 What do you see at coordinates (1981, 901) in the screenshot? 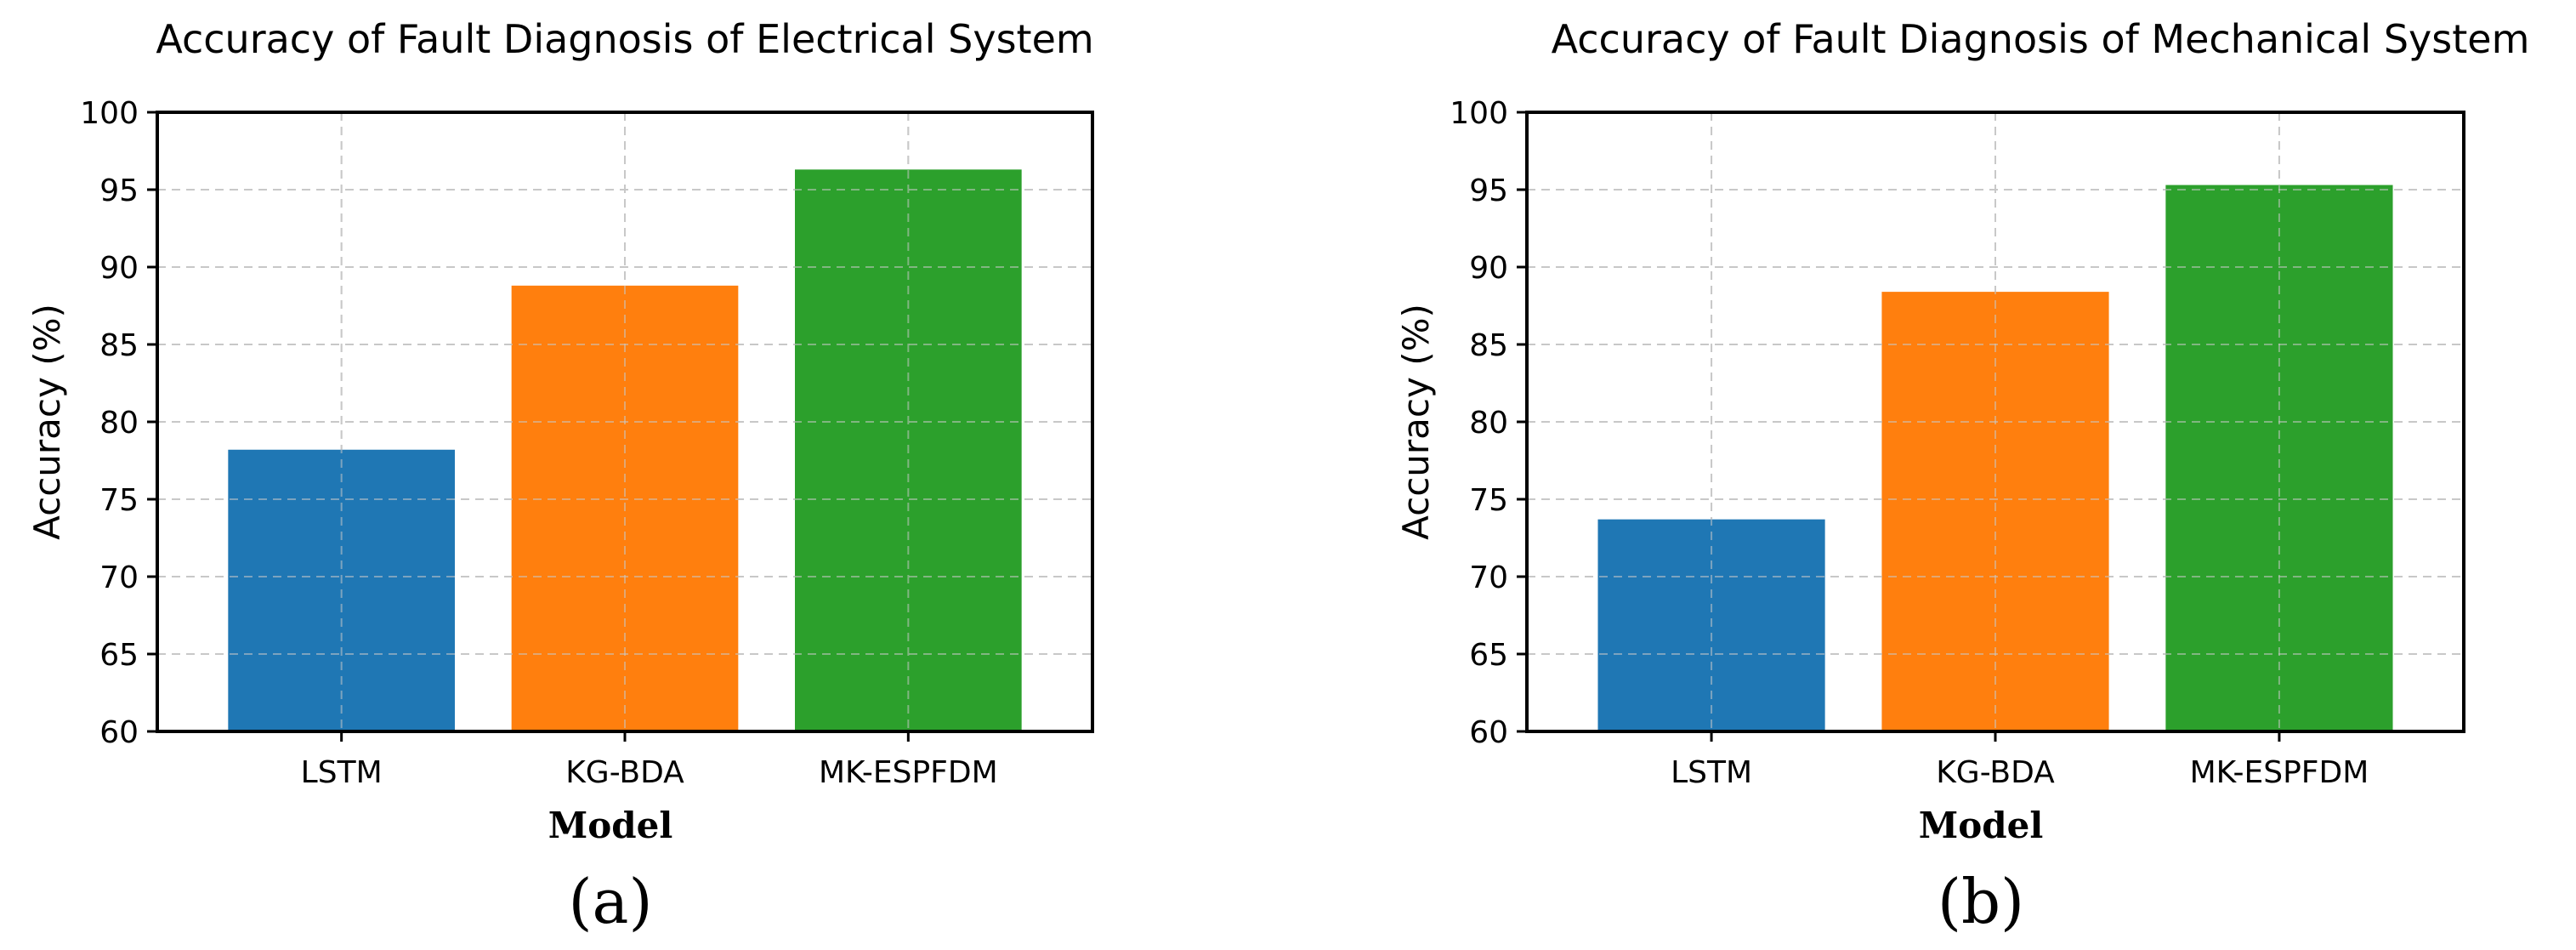
I see `panel-label: (b)` at bounding box center [1981, 901].